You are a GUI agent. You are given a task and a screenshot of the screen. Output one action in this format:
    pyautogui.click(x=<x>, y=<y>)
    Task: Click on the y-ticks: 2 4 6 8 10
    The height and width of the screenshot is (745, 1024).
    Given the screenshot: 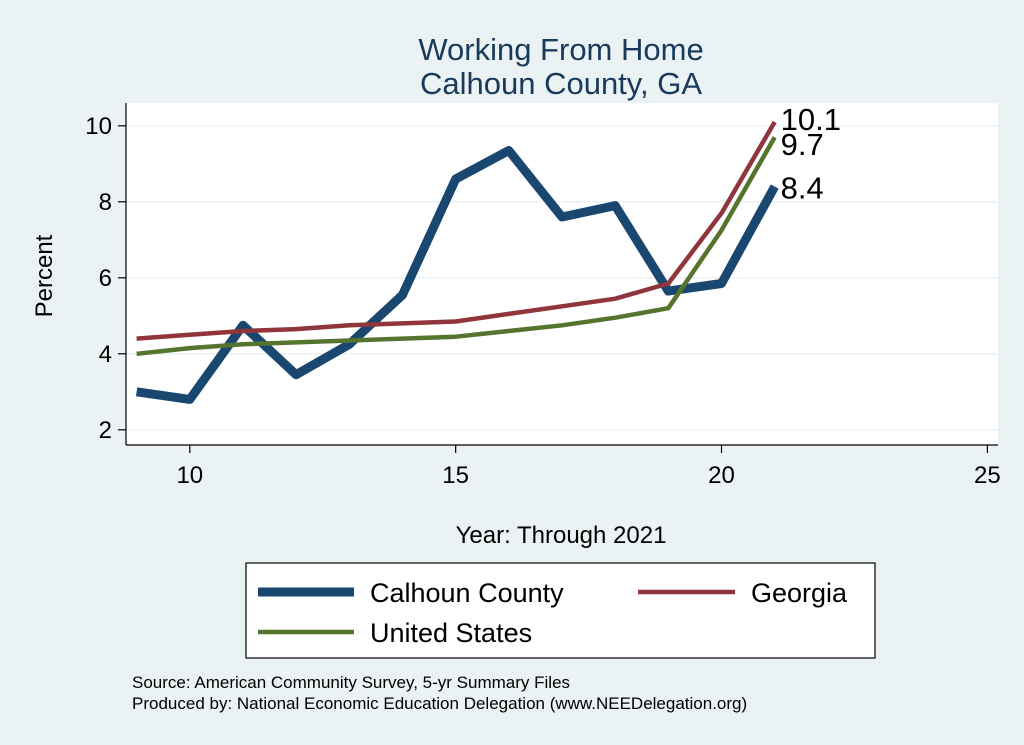 What is the action you would take?
    pyautogui.click(x=105, y=278)
    